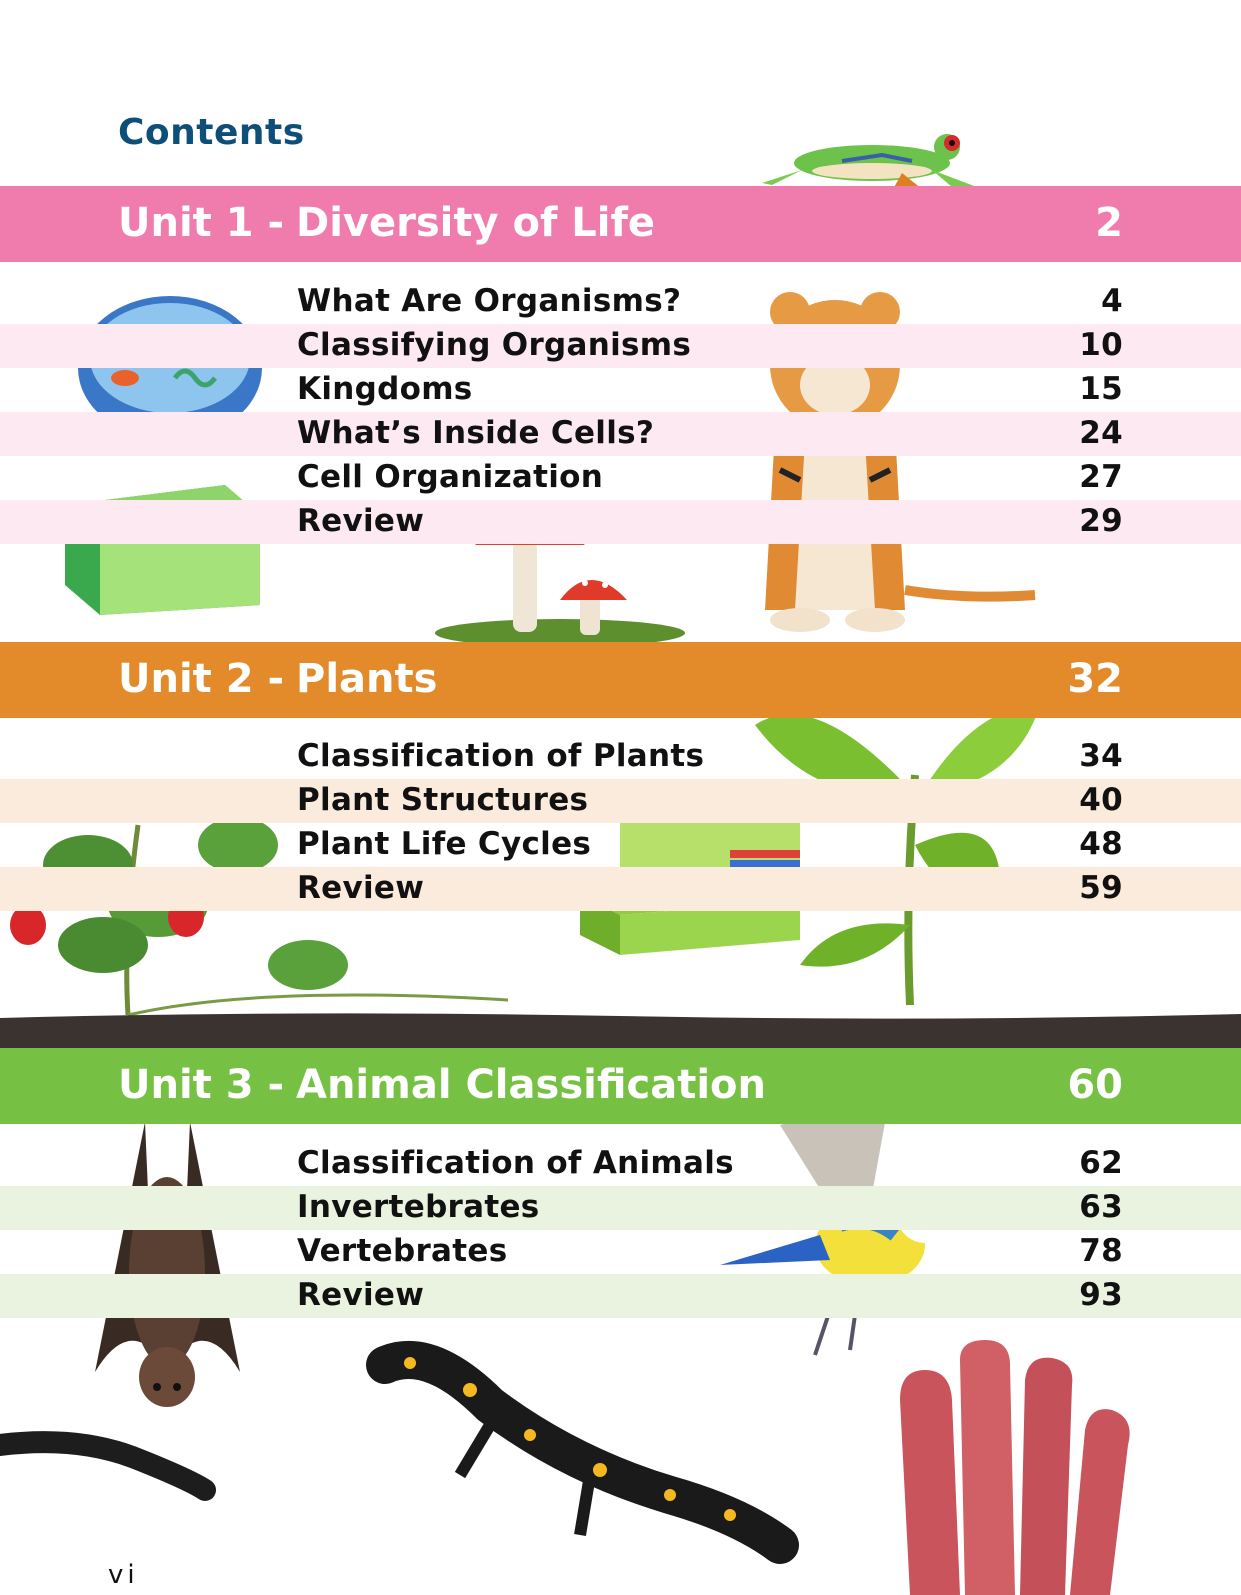 Image resolution: width=1241 pixels, height=1595 pixels. What do you see at coordinates (443, 800) in the screenshot?
I see `lesson-title: Plant Structures` at bounding box center [443, 800].